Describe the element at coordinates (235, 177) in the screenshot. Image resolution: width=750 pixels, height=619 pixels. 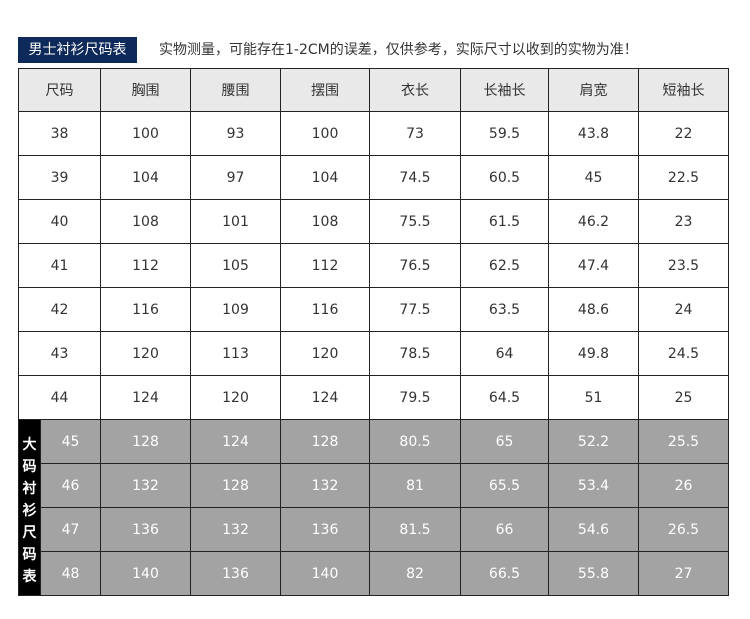
I see `table-cell: 97` at that location.